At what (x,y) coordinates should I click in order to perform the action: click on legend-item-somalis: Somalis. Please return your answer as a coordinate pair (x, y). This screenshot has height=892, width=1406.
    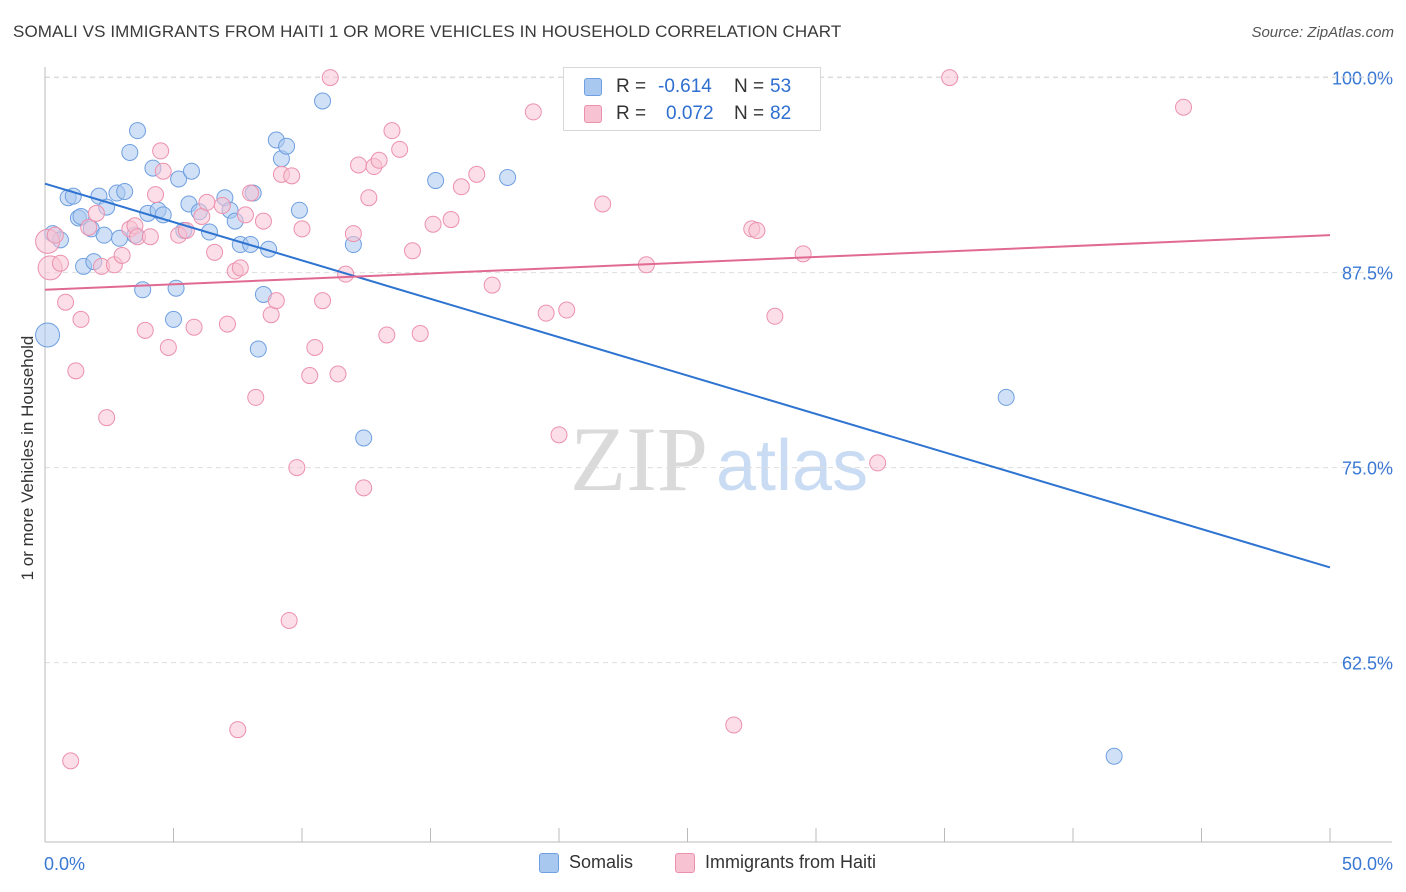
    Looking at the image, I should click on (586, 862).